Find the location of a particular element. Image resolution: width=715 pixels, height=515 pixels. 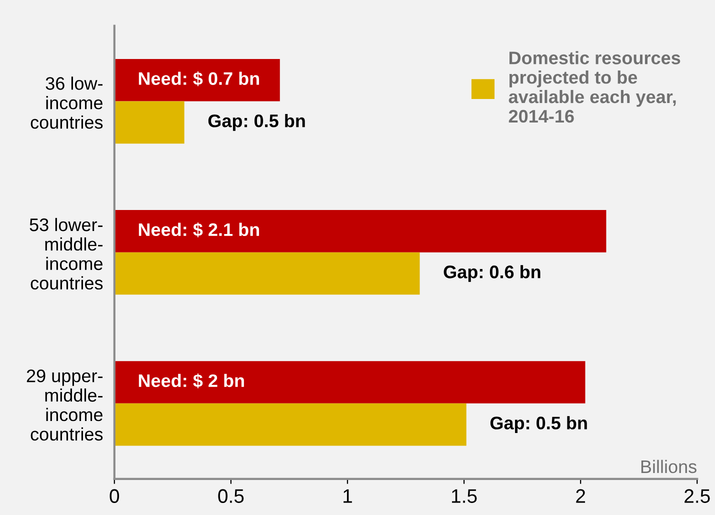

x-tick-label: 2 is located at coordinates (581, 496).